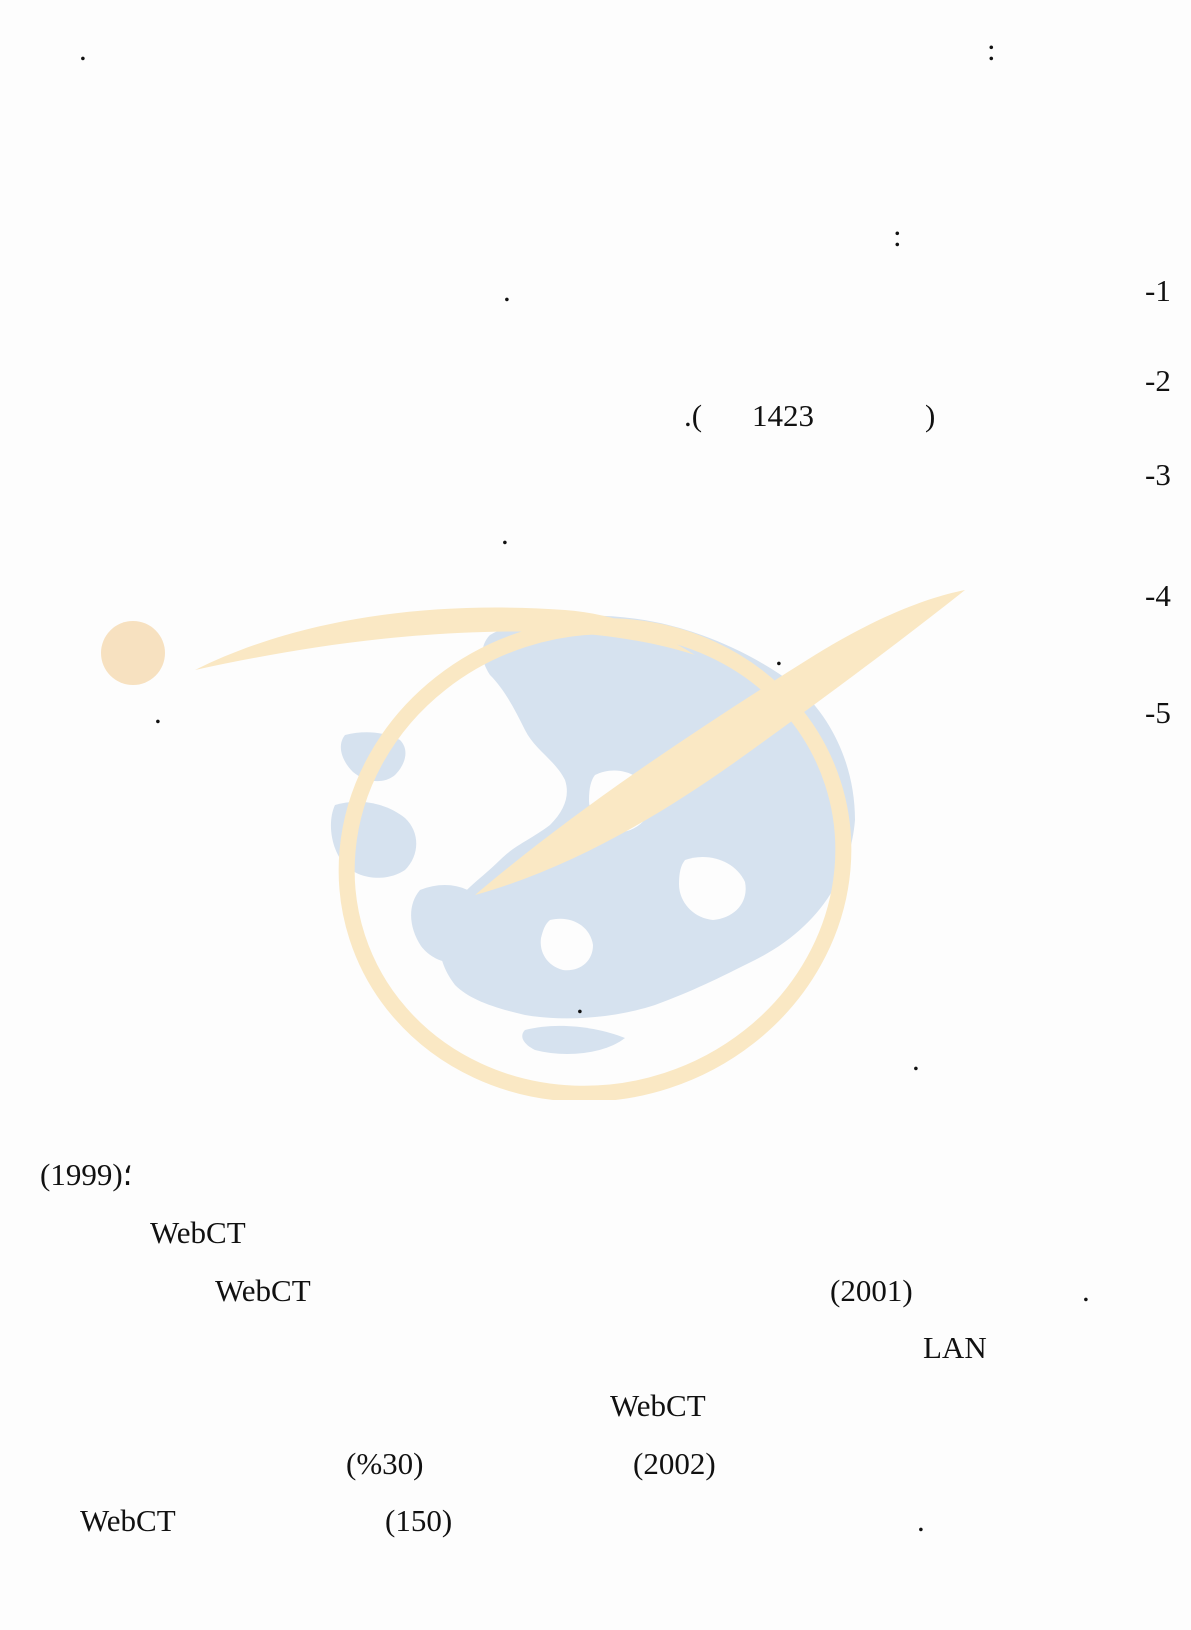 The width and height of the screenshot is (1191, 1630). Describe the element at coordinates (674, 1463) in the screenshot. I see `year-2002: (2002)` at that location.